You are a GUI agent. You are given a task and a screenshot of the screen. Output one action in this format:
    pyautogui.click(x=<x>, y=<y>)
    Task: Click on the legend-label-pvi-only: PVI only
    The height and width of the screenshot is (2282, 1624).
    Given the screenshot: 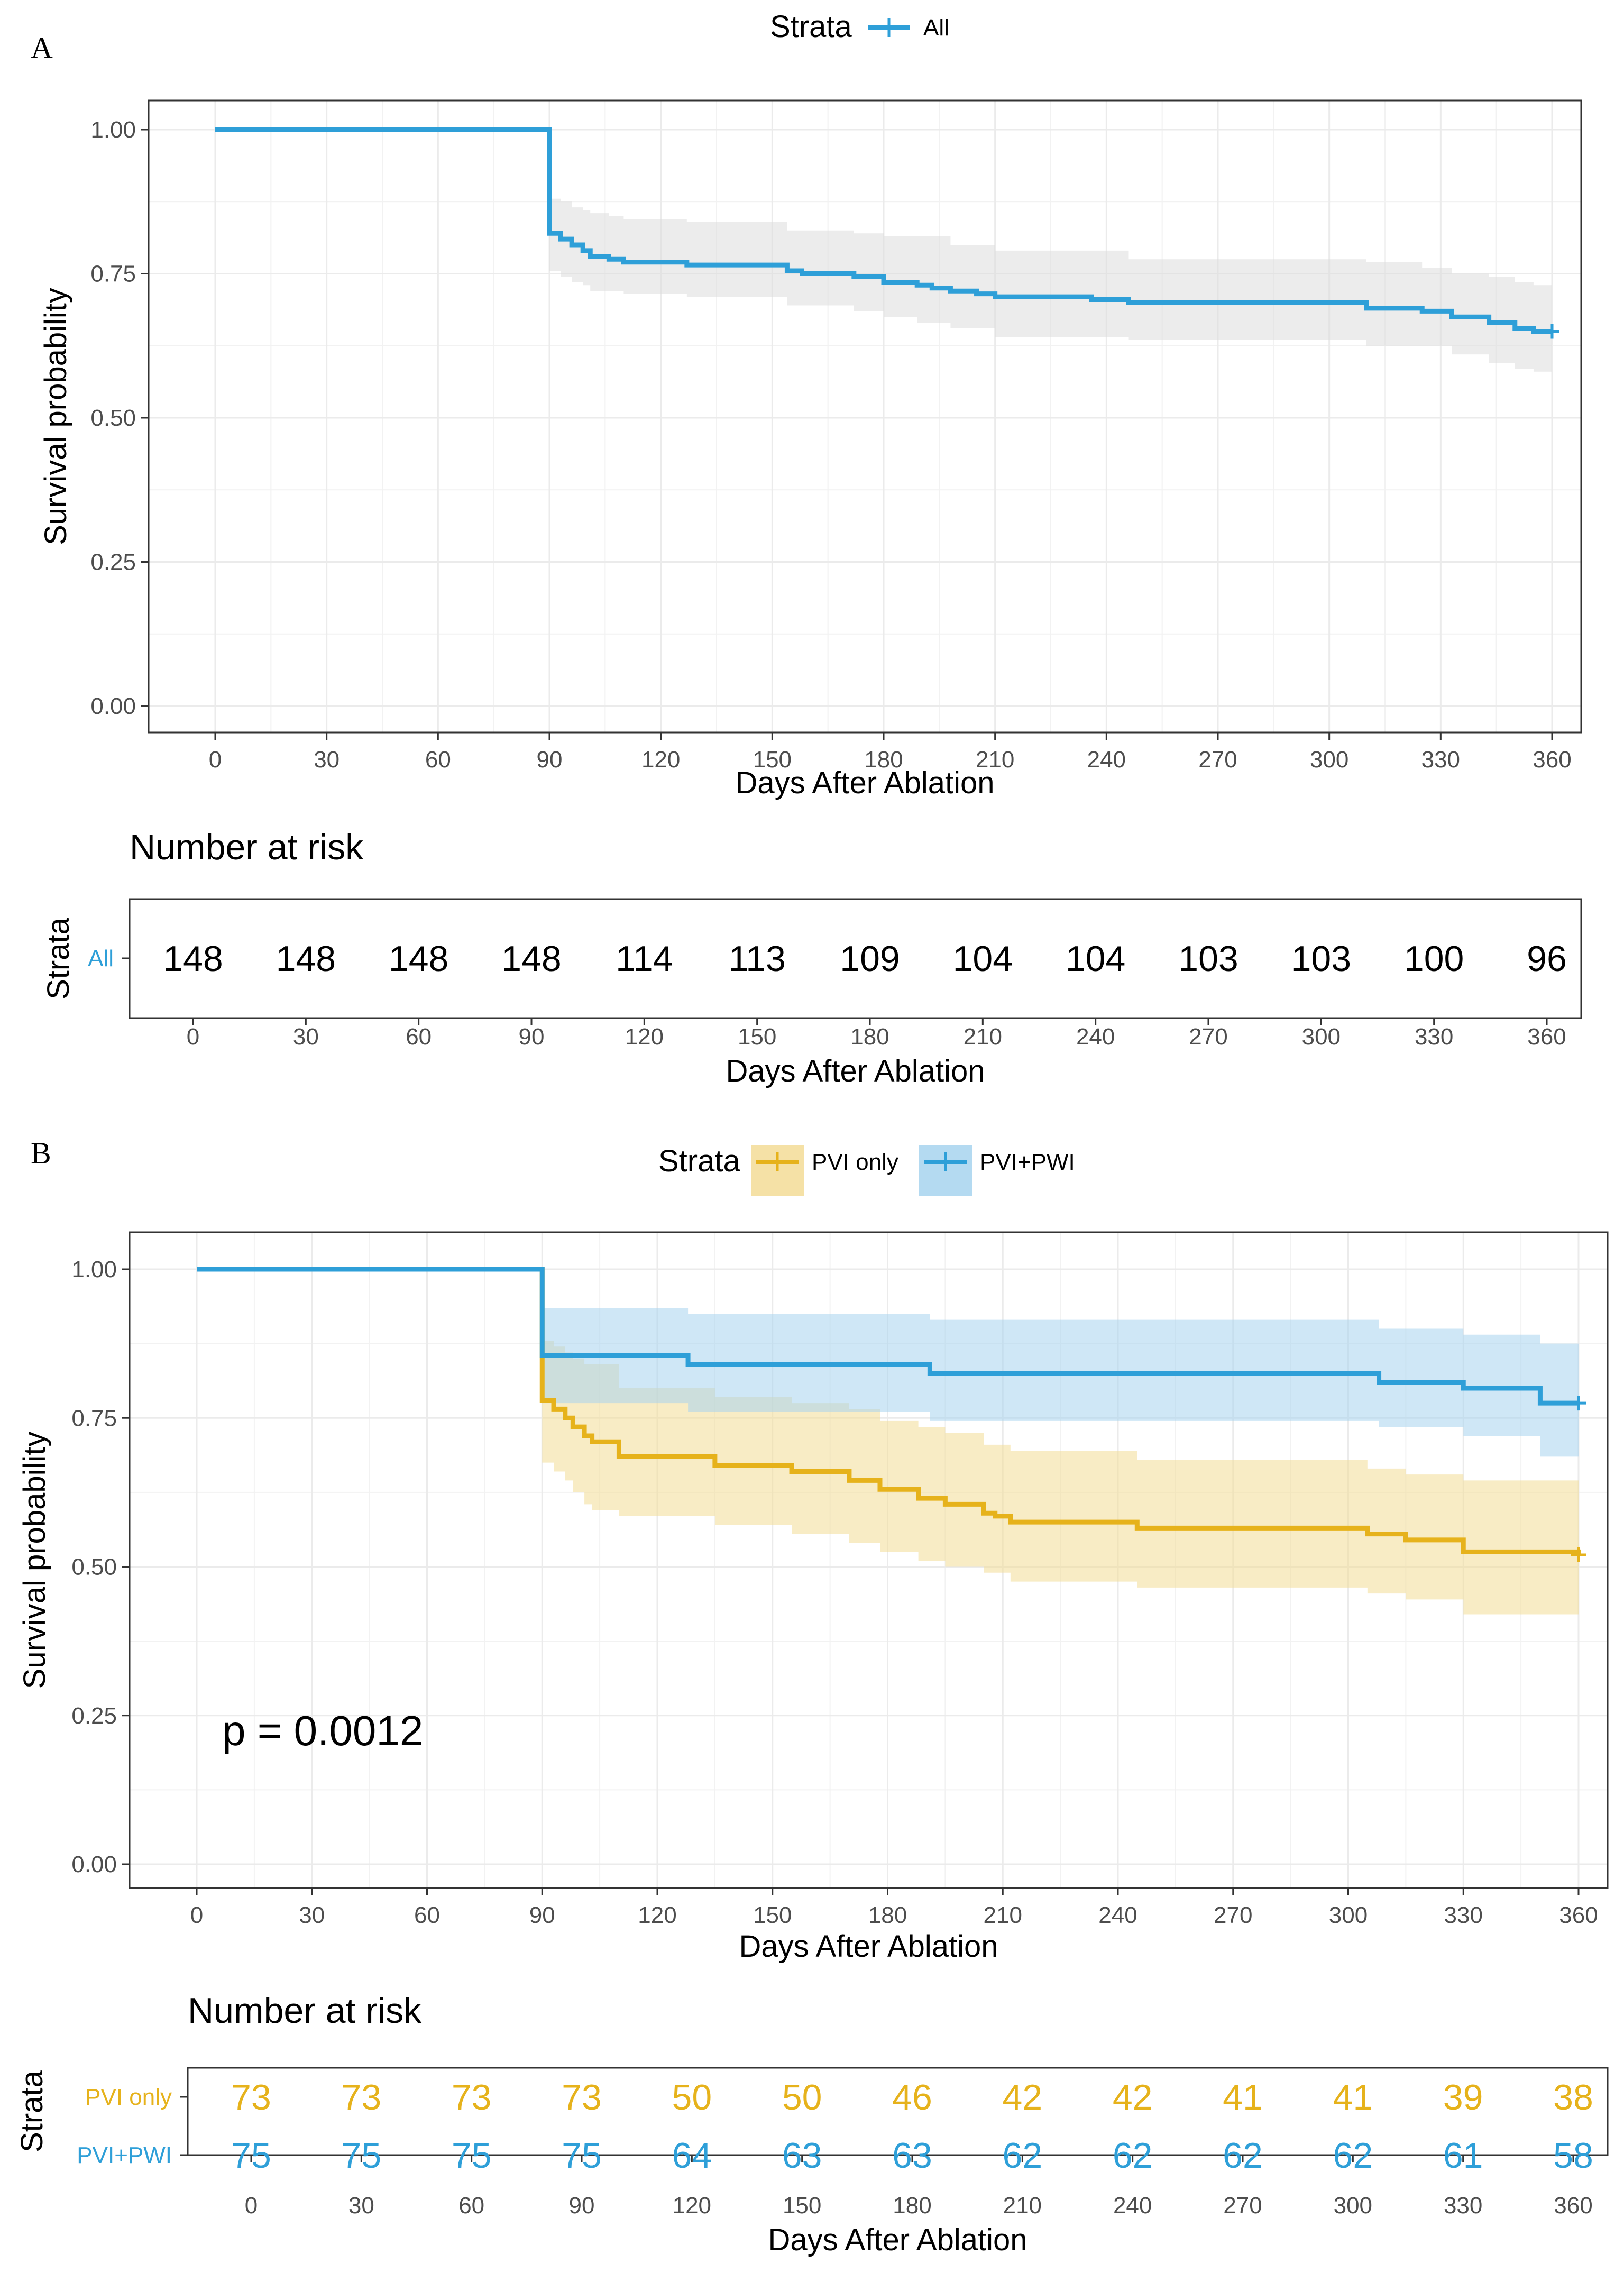 What is the action you would take?
    pyautogui.click(x=855, y=1162)
    